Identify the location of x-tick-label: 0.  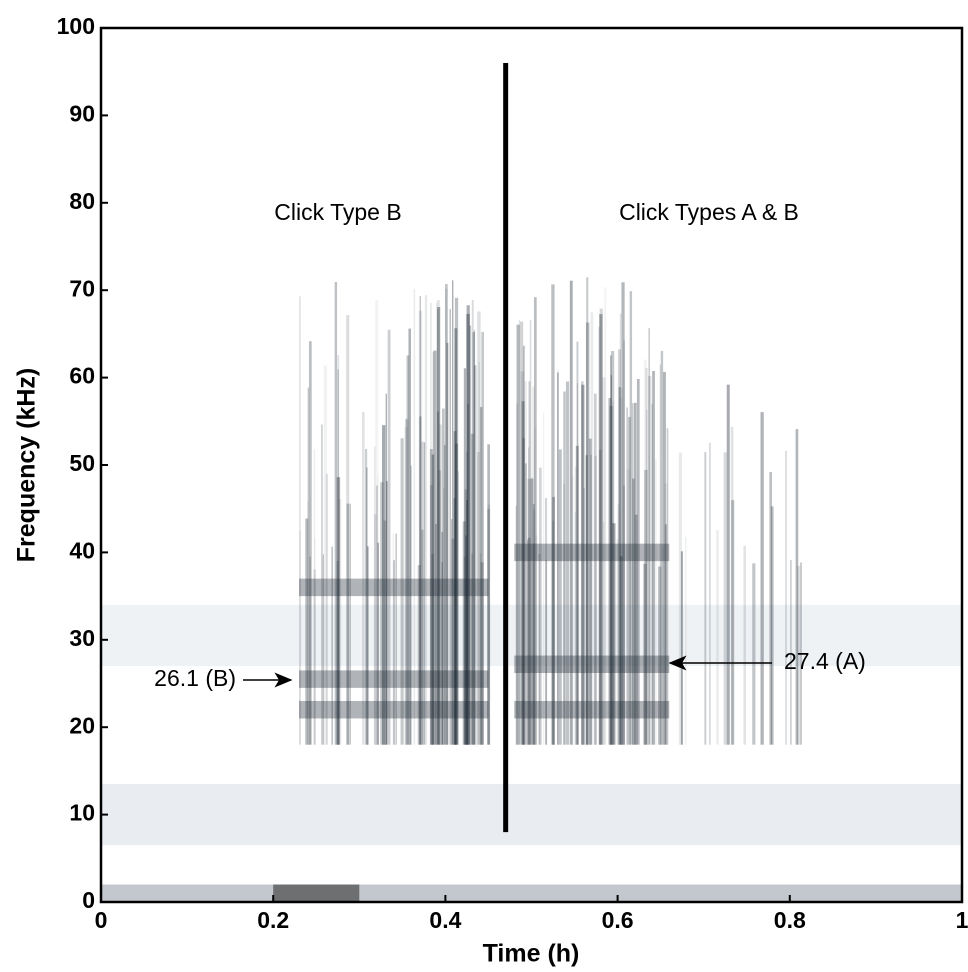
(101, 920).